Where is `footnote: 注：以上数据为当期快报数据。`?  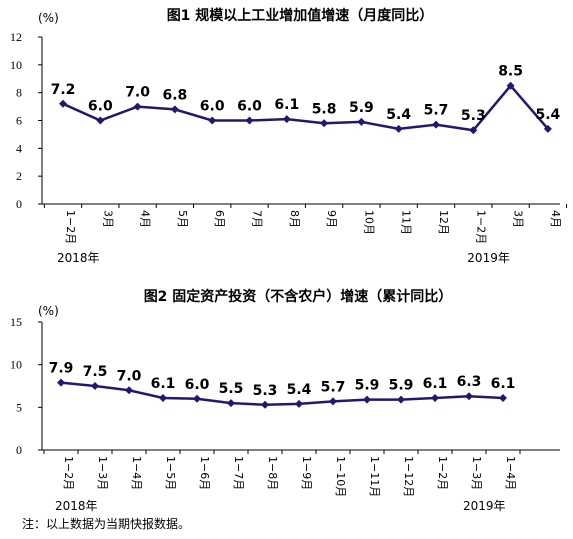
footnote: 注：以上数据为当期快报数据。 is located at coordinates (106, 524).